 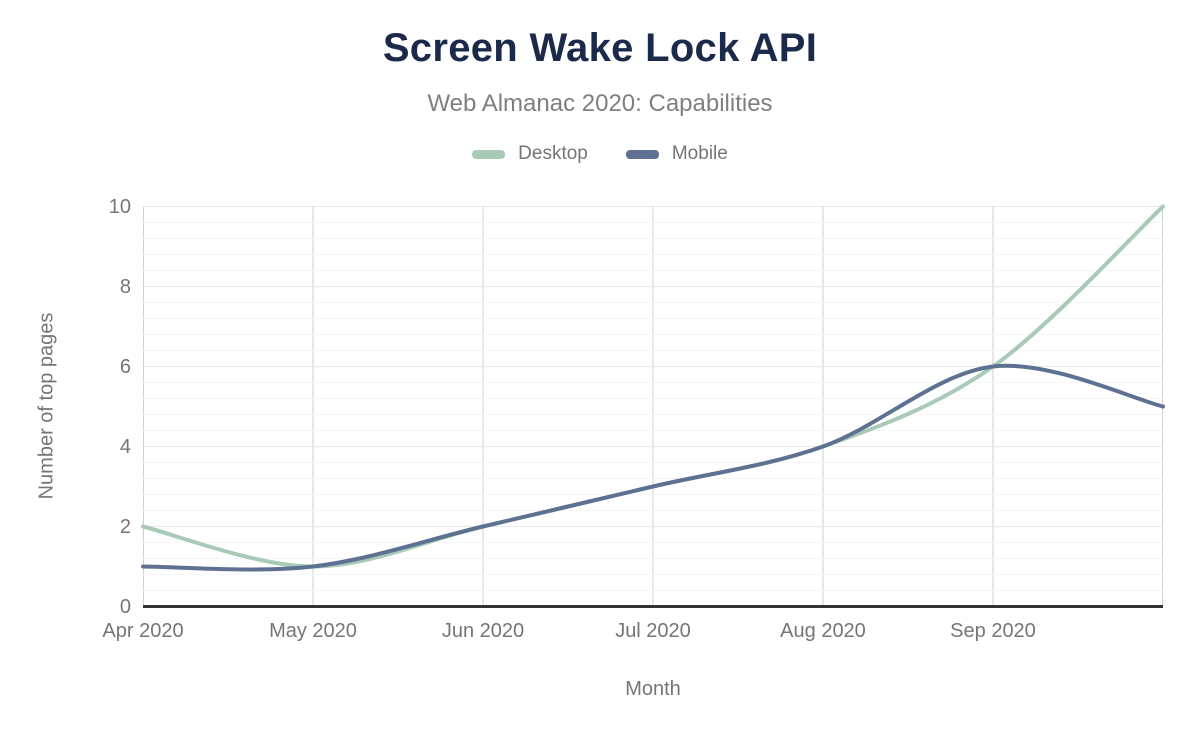 What do you see at coordinates (489, 154) in the screenshot?
I see `legend-swatch-desktop` at bounding box center [489, 154].